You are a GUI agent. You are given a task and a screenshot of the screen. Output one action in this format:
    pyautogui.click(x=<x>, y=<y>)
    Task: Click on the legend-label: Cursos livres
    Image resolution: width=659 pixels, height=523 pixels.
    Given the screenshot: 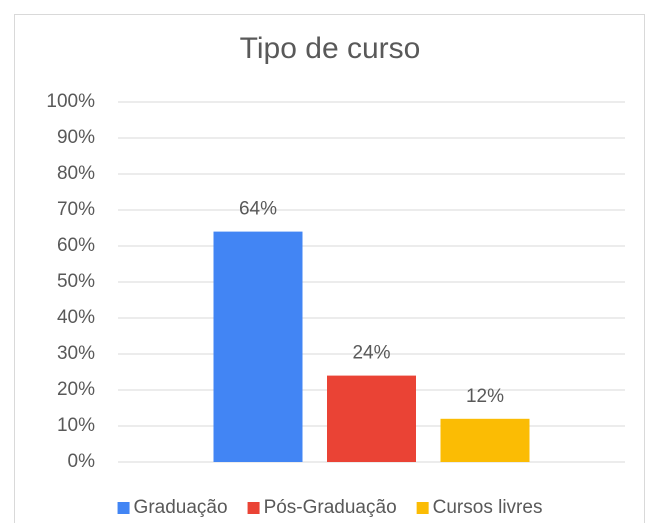 What is the action you would take?
    pyautogui.click(x=488, y=507)
    